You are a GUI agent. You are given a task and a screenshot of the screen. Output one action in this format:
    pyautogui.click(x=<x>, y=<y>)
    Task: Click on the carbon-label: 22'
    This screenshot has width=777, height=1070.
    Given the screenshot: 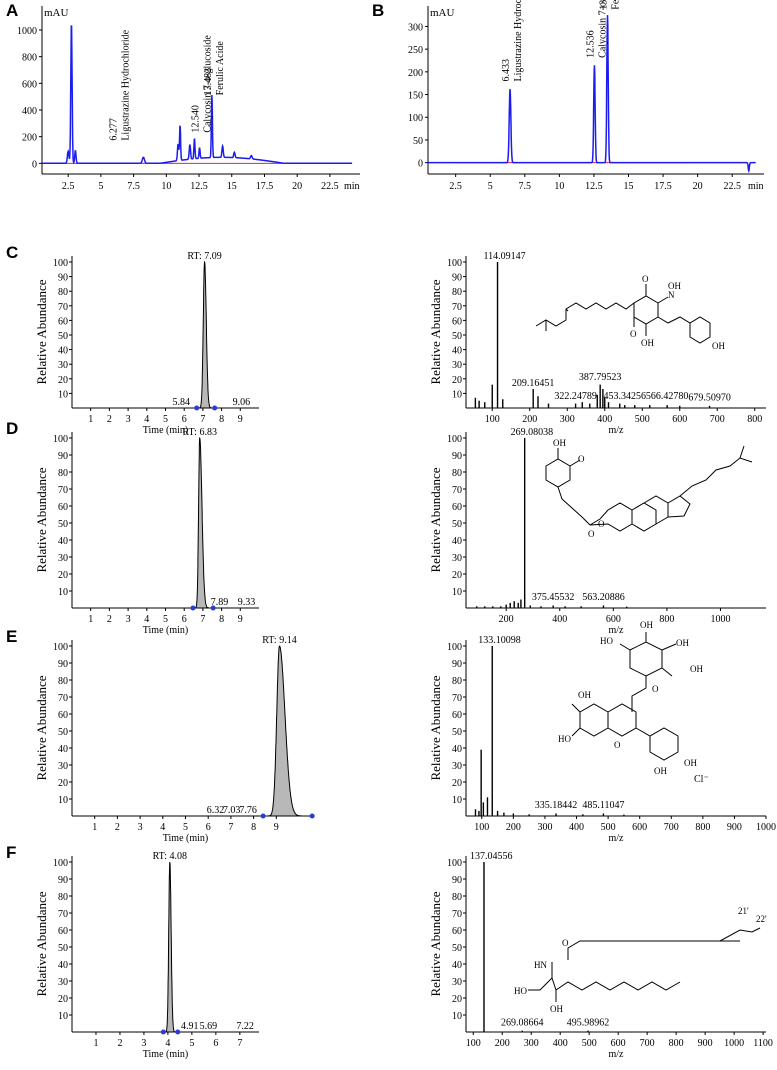 What is the action you would take?
    pyautogui.click(x=761, y=919)
    